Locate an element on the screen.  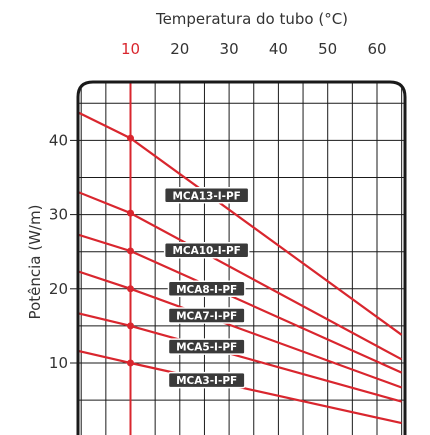
x-axis-title: Temperatura do tubo (°C) is located at coordinates (251, 19).